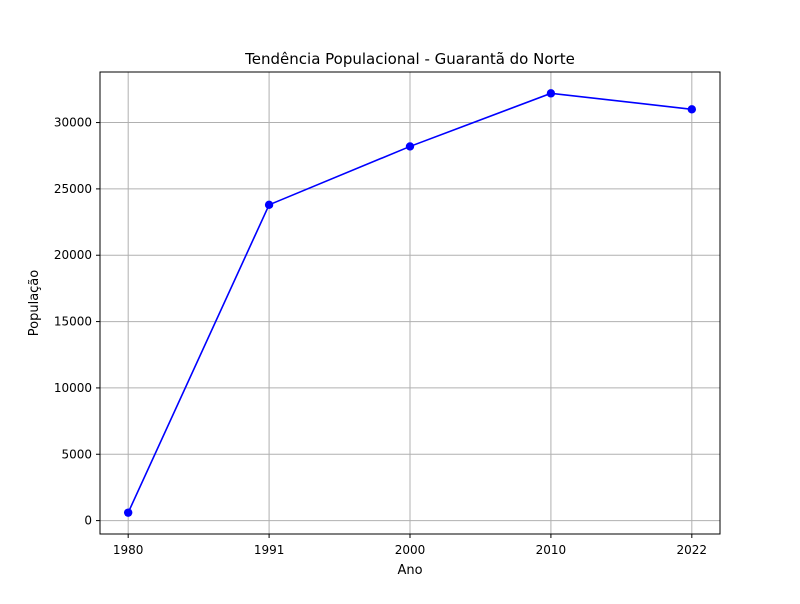 This screenshot has width=800, height=604. Describe the element at coordinates (551, 550) in the screenshot. I see `x-tick-label: 2010` at that location.